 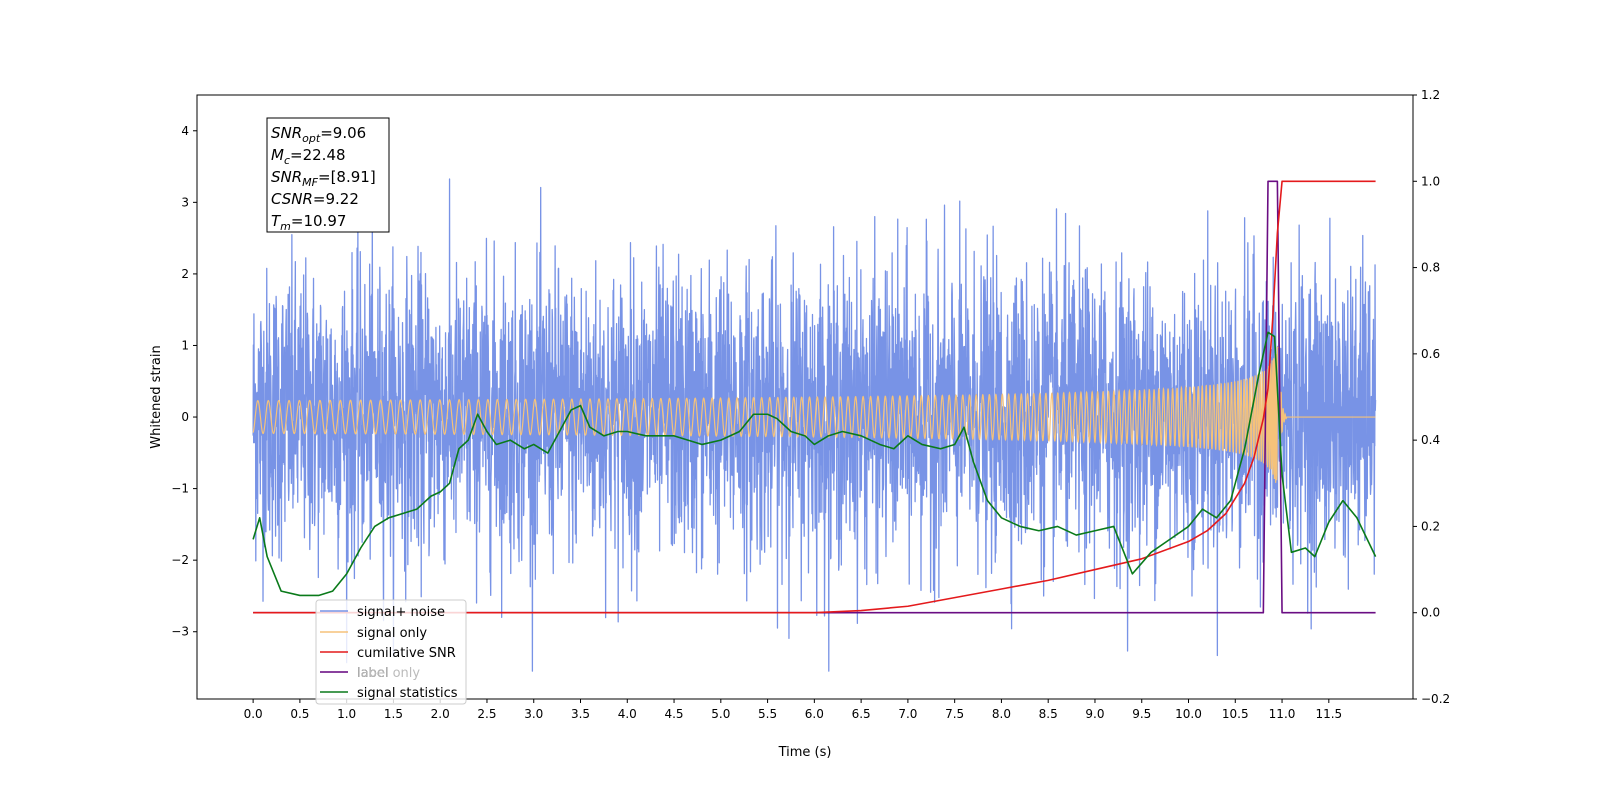 What do you see at coordinates (401, 612) in the screenshot?
I see `legend-label-signal-noise: signal+ noise` at bounding box center [401, 612].